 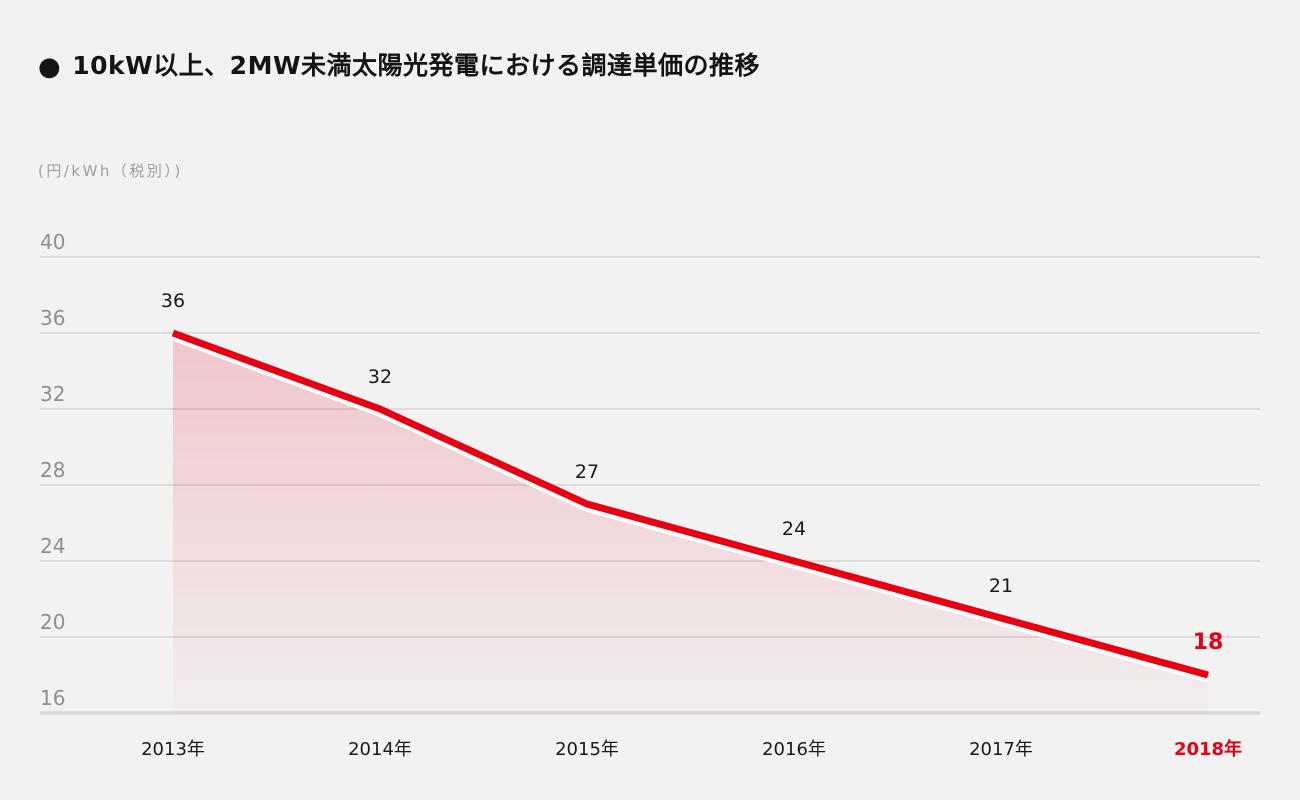 What do you see at coordinates (794, 529) in the screenshot?
I see `data-label-2016年: 24` at bounding box center [794, 529].